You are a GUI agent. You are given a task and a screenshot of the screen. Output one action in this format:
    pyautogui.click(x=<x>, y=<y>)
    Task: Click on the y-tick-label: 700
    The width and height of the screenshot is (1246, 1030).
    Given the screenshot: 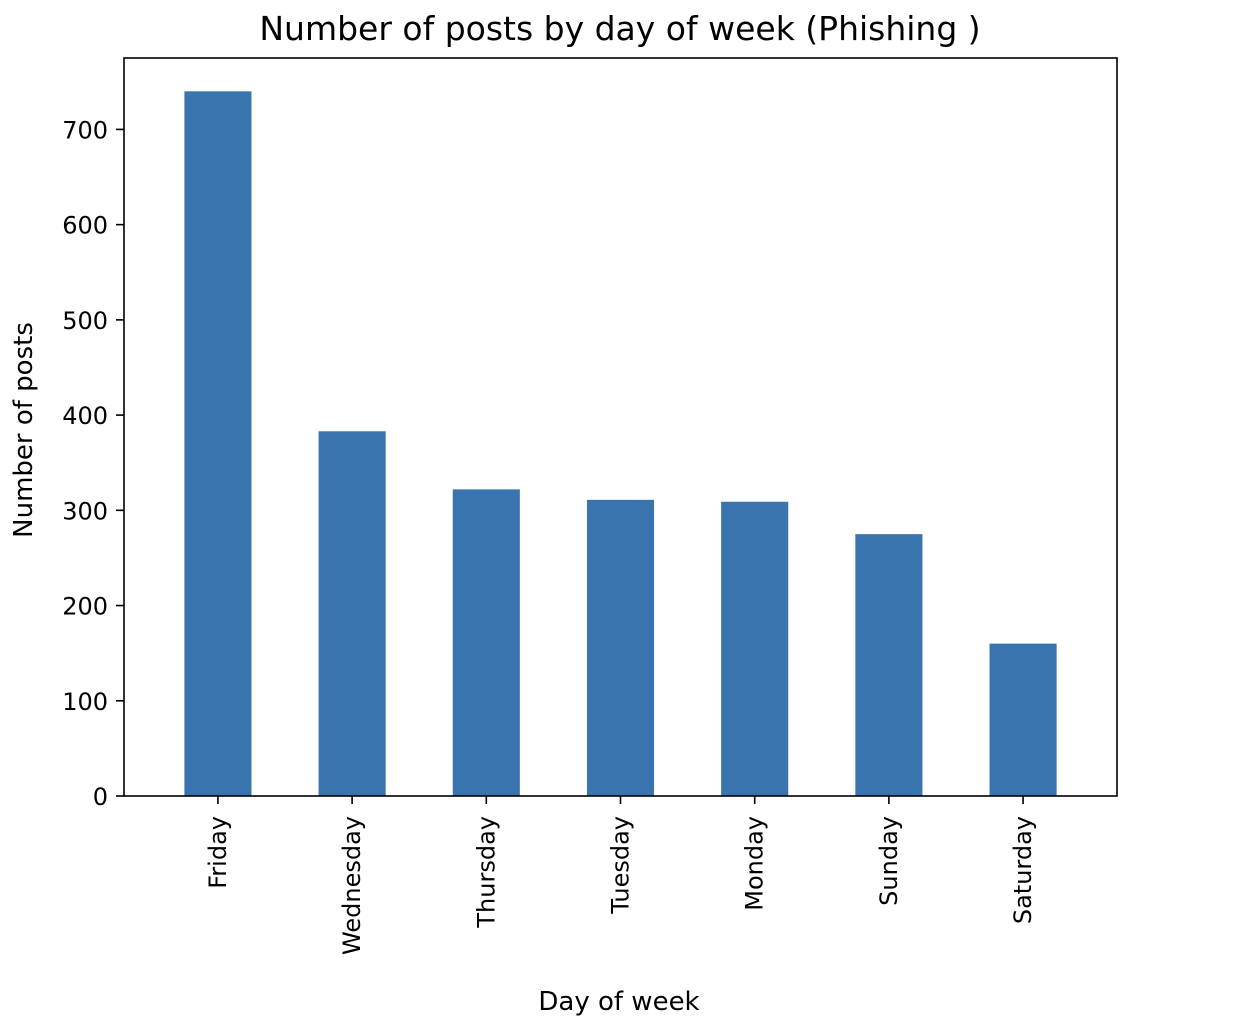 What is the action you would take?
    pyautogui.click(x=85, y=130)
    